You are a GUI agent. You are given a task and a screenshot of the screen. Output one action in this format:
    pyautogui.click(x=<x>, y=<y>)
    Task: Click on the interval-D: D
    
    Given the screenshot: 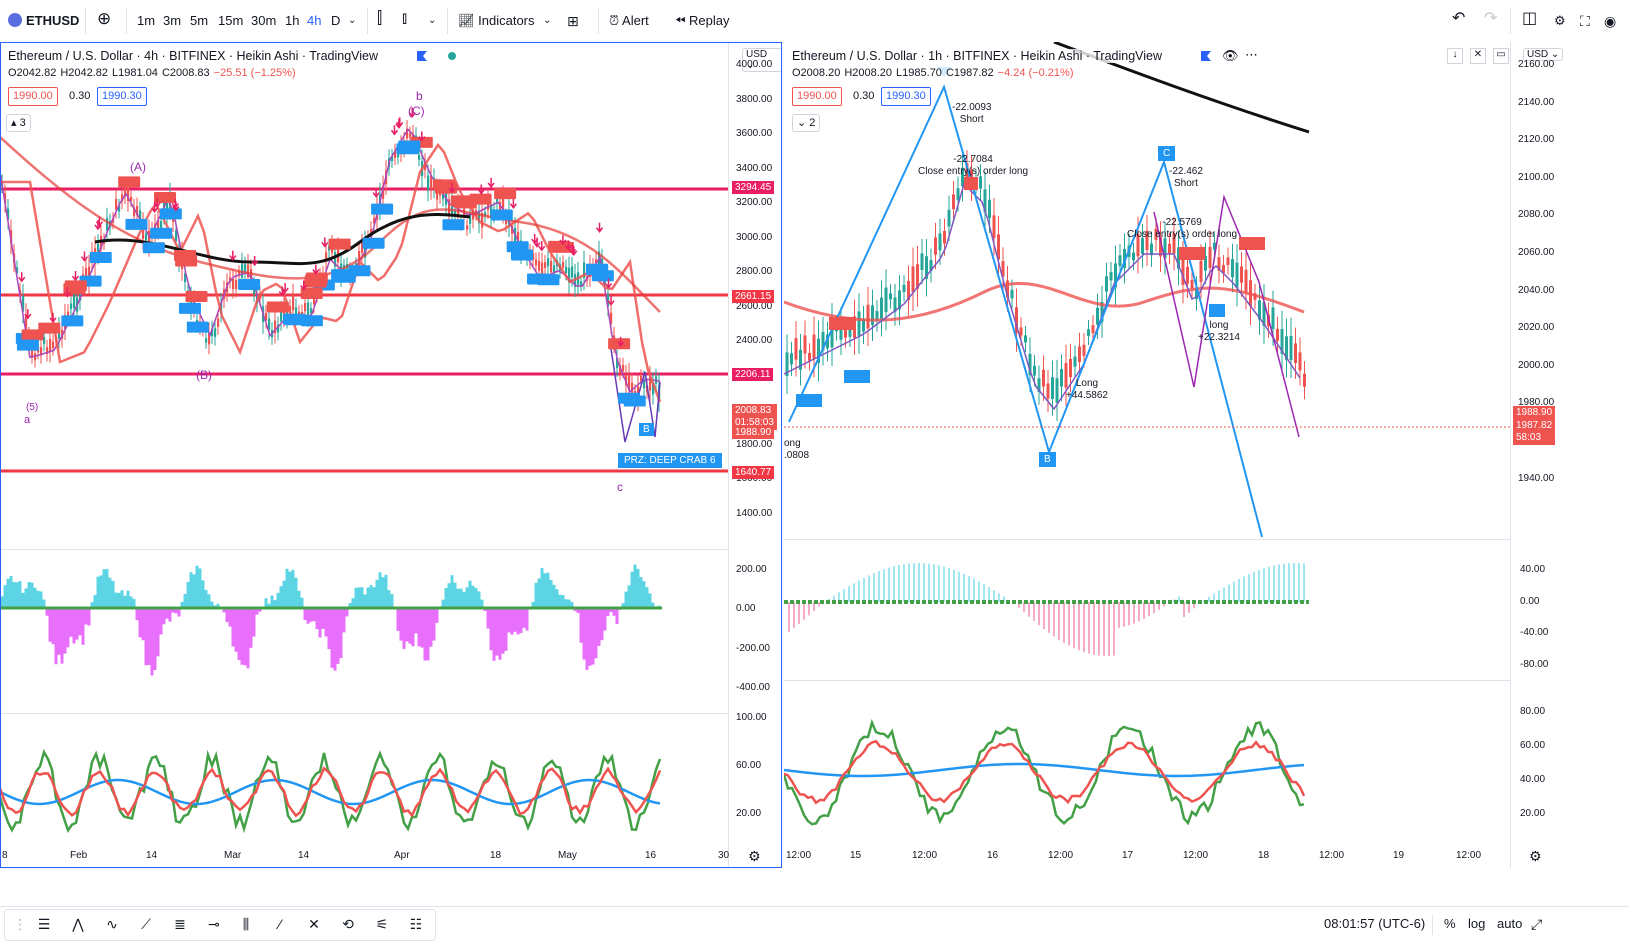 What is the action you would take?
    pyautogui.click(x=336, y=20)
    